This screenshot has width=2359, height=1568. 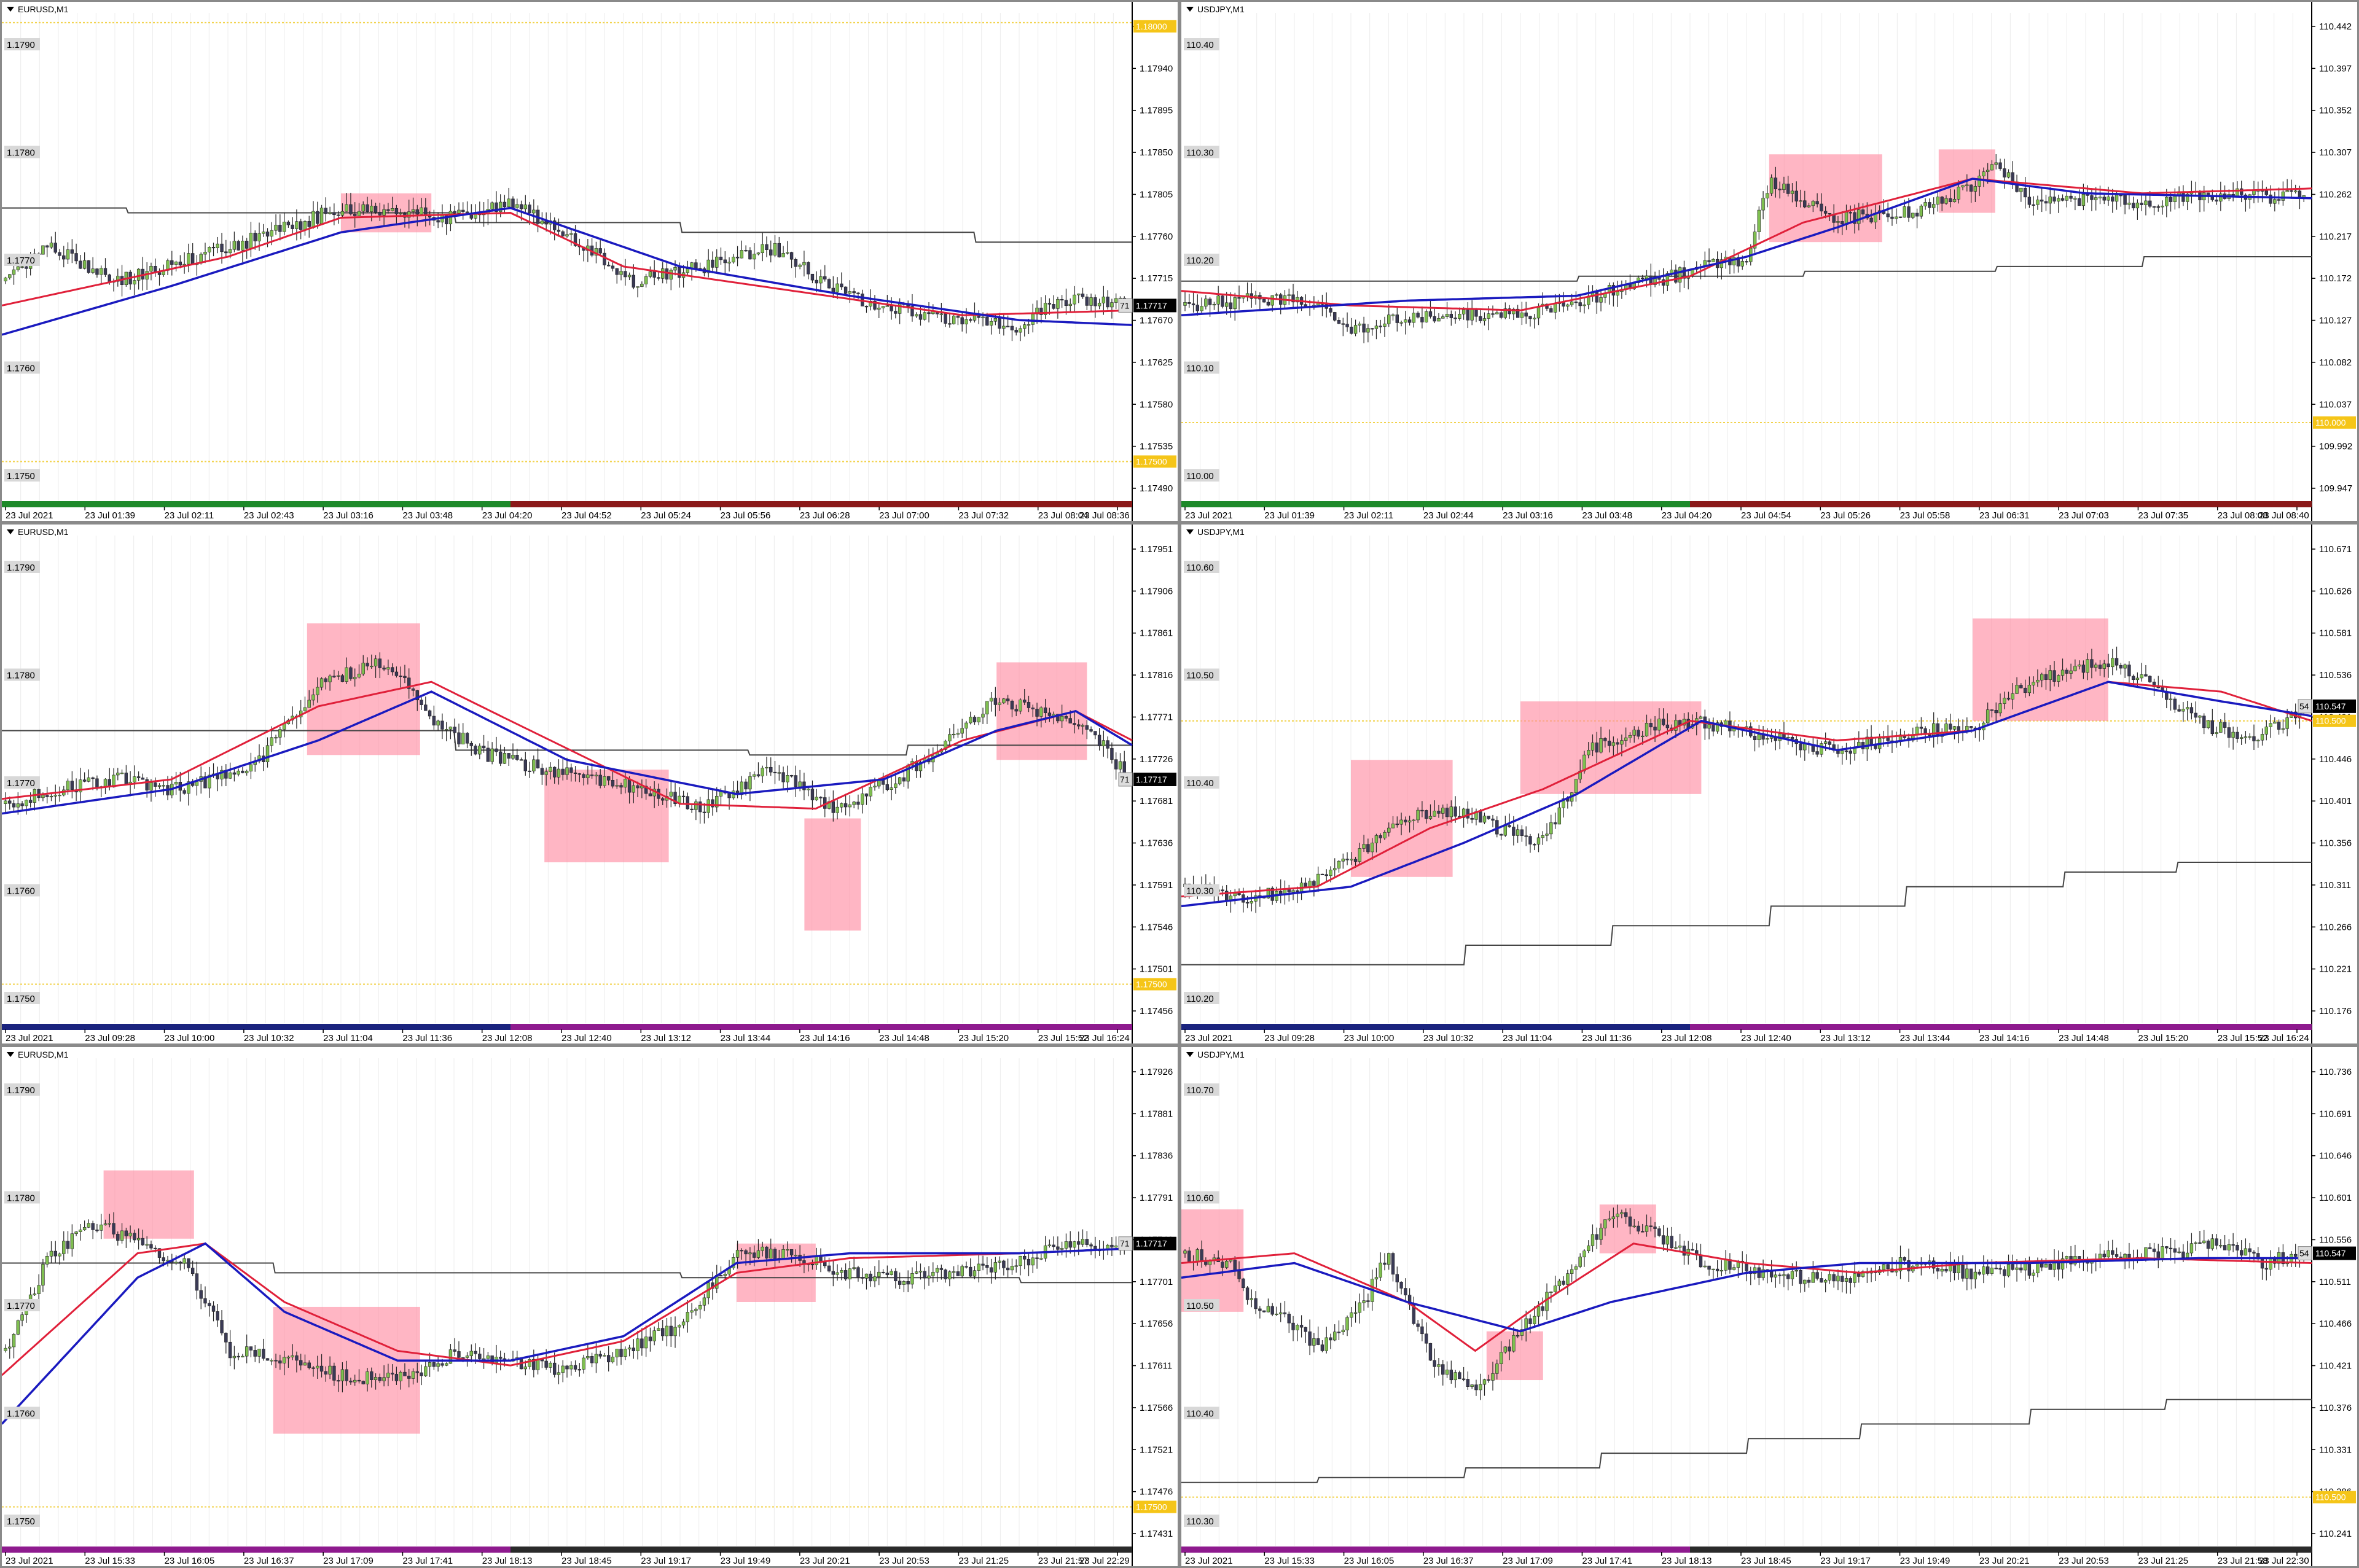 What do you see at coordinates (568, 1333) in the screenshot?
I see `ma-fast-line` at bounding box center [568, 1333].